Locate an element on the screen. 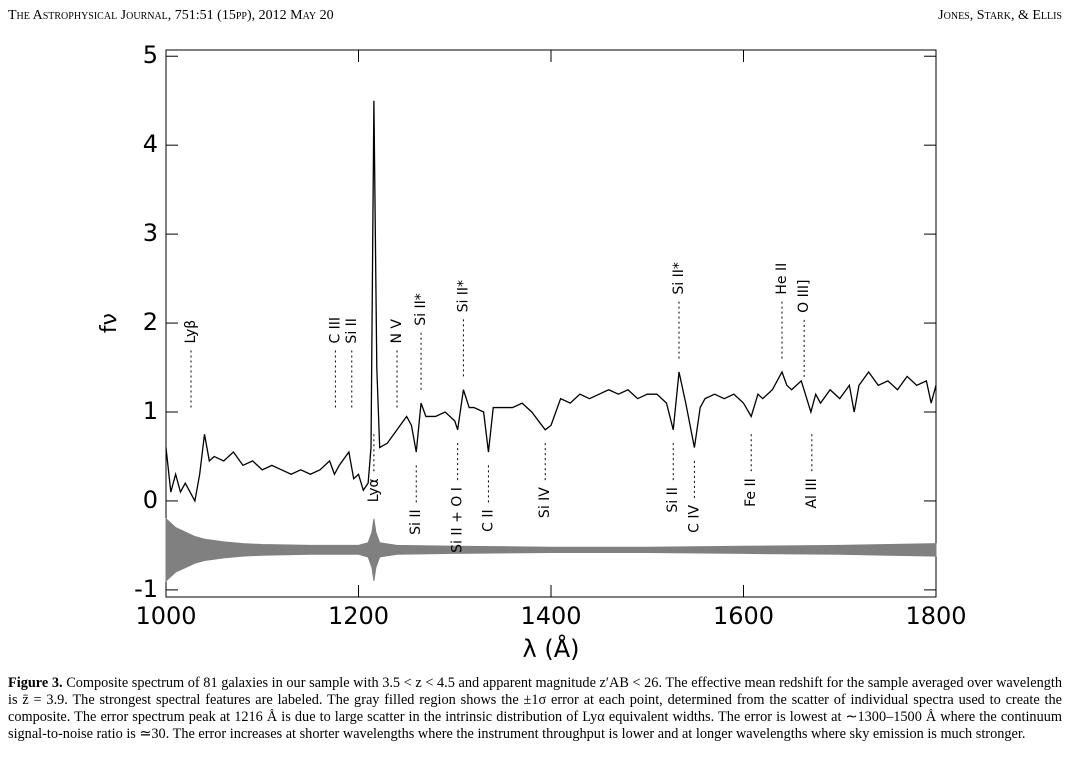 The width and height of the screenshot is (1072, 768). y-tick-label: 5 is located at coordinates (150, 55).